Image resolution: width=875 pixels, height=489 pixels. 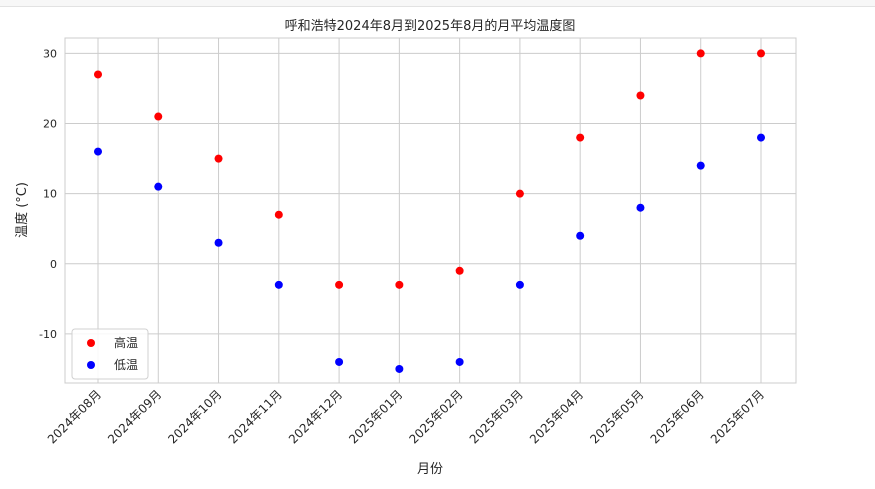 What do you see at coordinates (677, 416) in the screenshot?
I see `x-tick-label: 2025年06月` at bounding box center [677, 416].